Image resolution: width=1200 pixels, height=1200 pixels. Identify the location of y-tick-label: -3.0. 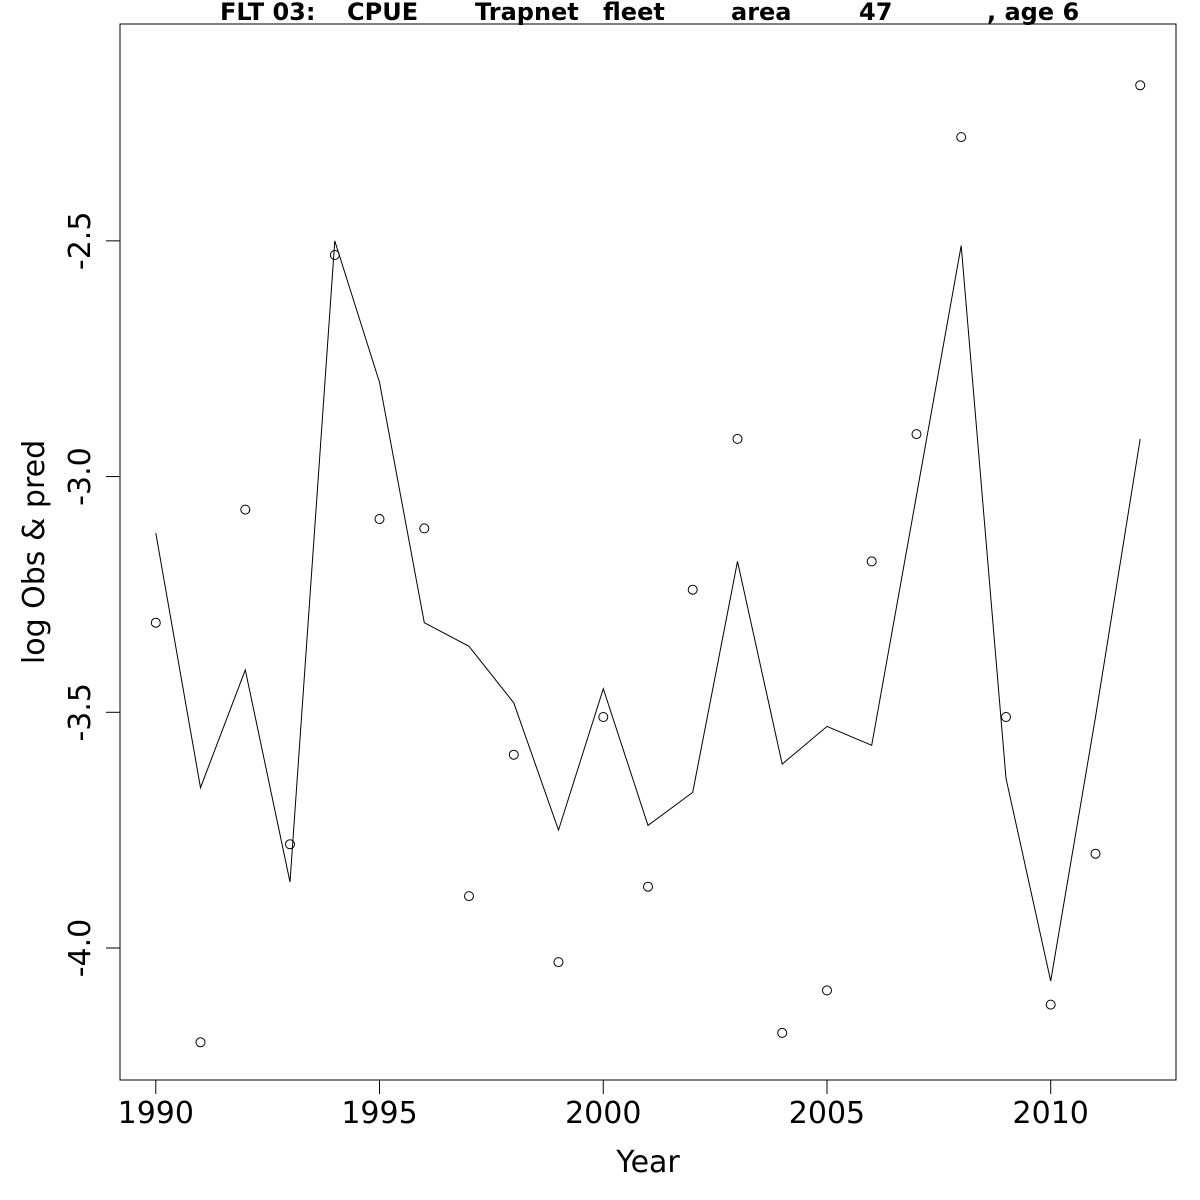
(80, 476).